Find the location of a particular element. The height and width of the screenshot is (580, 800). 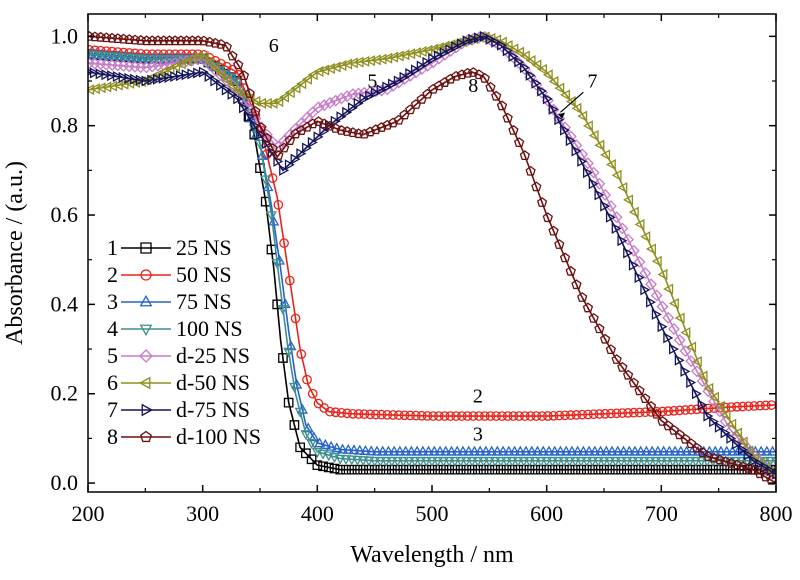

legend-index: 3 is located at coordinates (112, 301).